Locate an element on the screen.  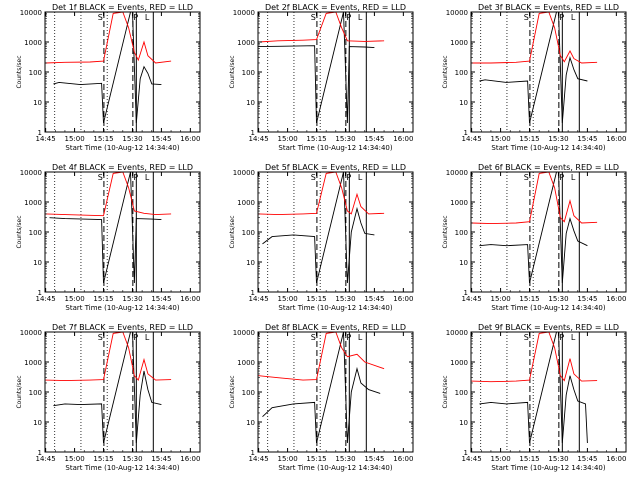
chart-title: Det 3f BLACK = Events, RED = LLD is located at coordinates (548, 7).